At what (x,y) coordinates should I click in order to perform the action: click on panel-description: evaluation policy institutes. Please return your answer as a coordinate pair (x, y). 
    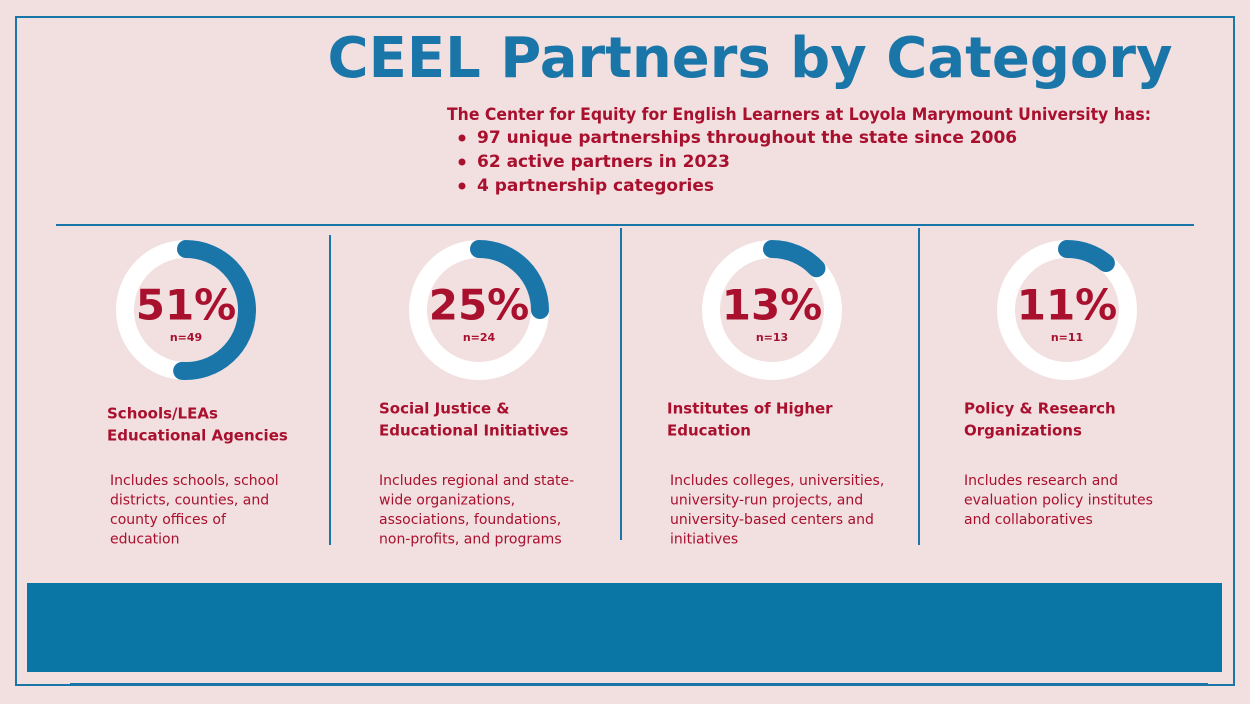
    Looking at the image, I should click on (1058, 501).